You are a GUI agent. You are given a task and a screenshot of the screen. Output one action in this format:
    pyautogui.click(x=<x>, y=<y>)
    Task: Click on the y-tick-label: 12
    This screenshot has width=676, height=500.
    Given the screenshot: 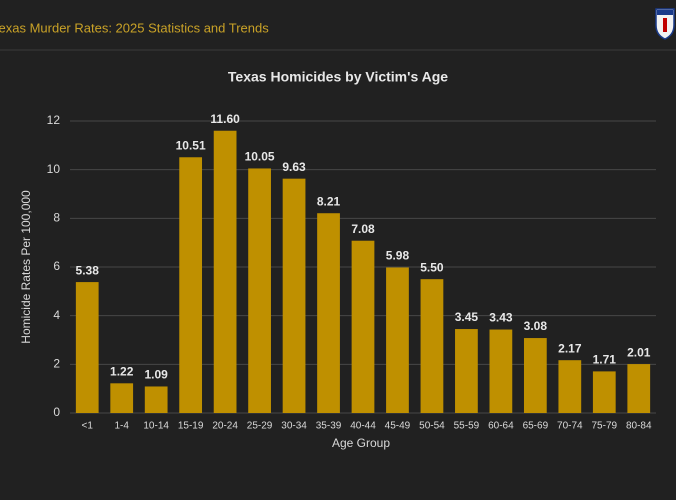 What is the action you would take?
    pyautogui.click(x=54, y=120)
    